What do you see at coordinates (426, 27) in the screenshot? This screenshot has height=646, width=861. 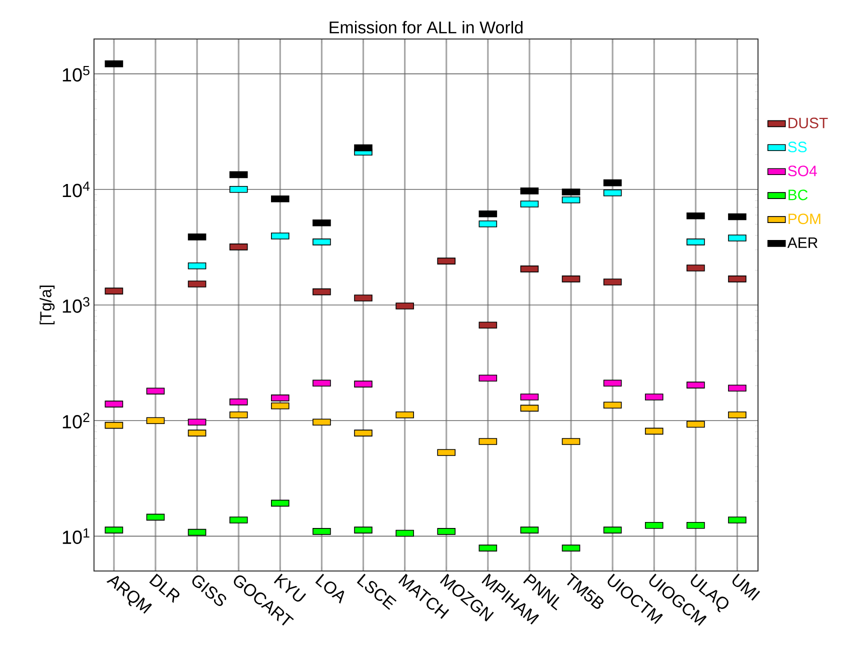 I see `chart-title: Emission for ALL in World` at bounding box center [426, 27].